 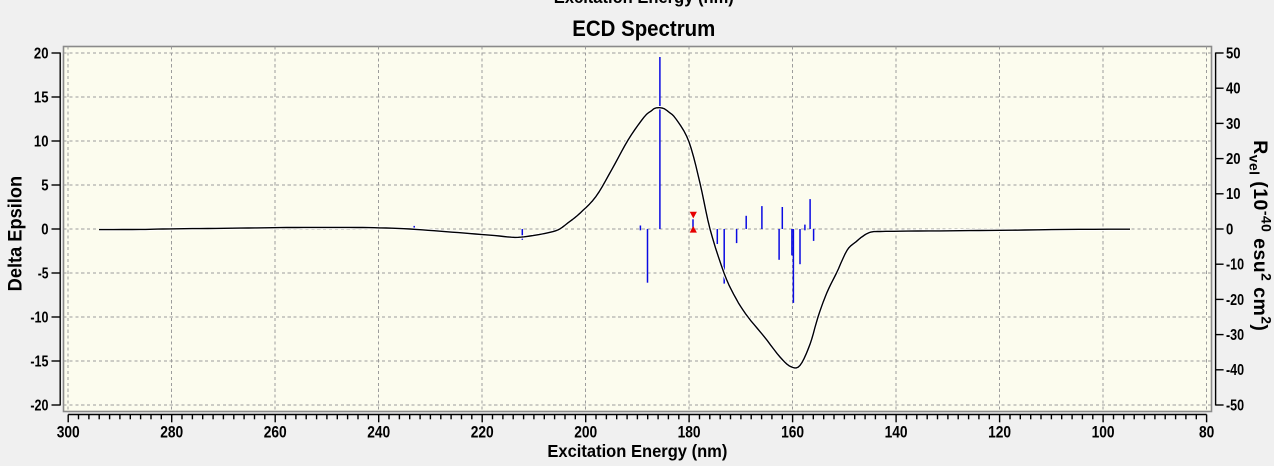 I want to click on svg-text: -5, so click(x=43, y=273).